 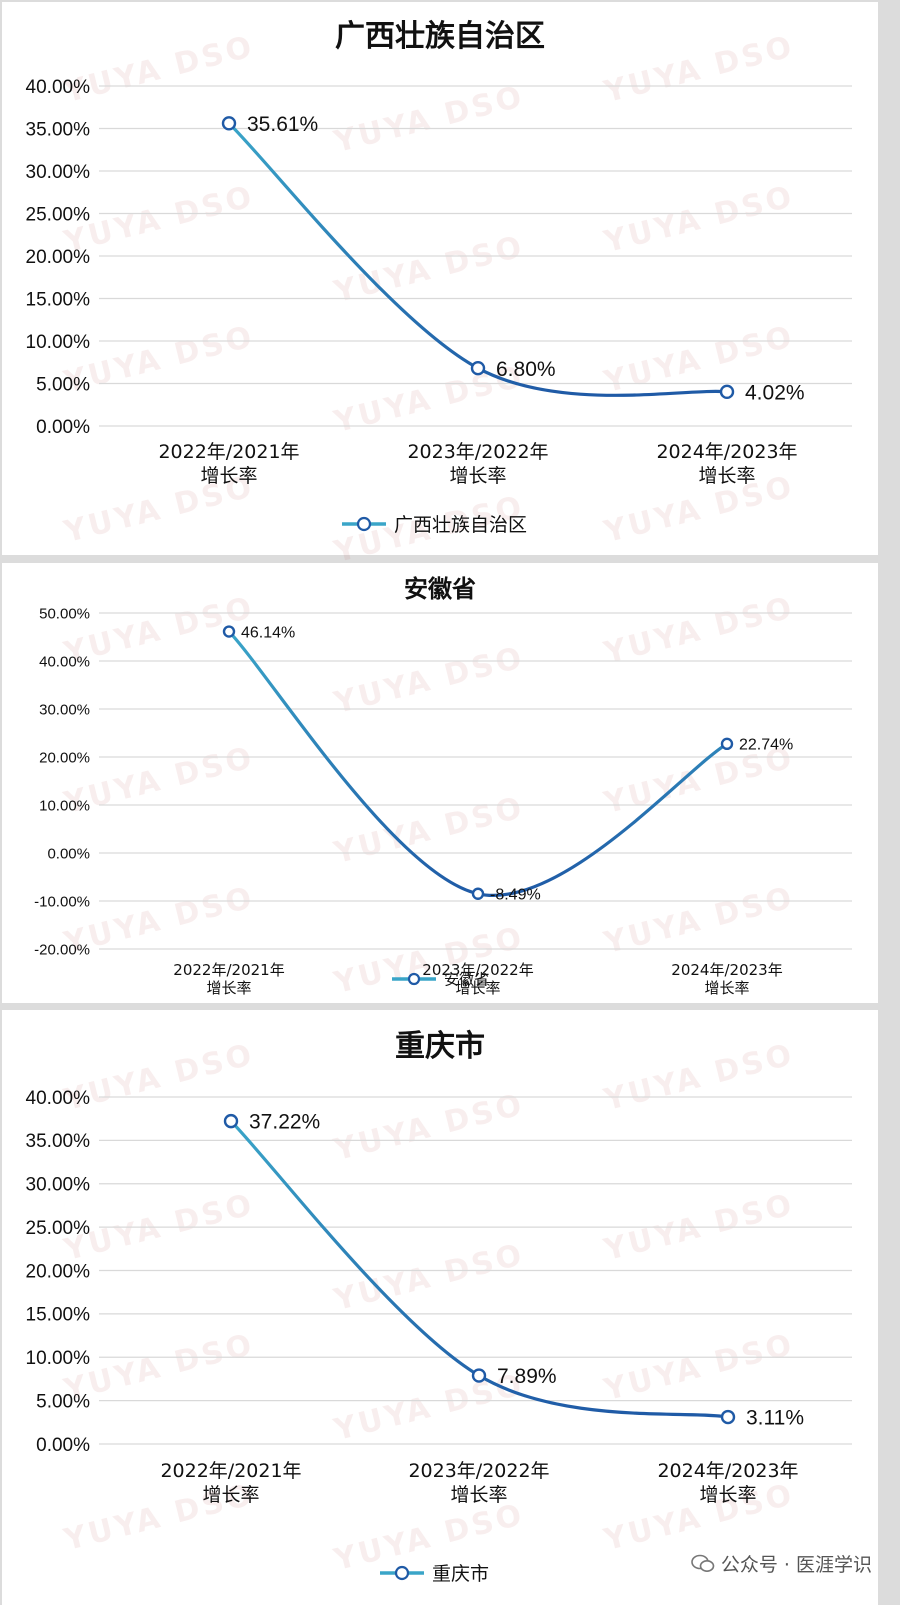 What do you see at coordinates (460, 1574) in the screenshot?
I see `legend-label: 重庆市` at bounding box center [460, 1574].